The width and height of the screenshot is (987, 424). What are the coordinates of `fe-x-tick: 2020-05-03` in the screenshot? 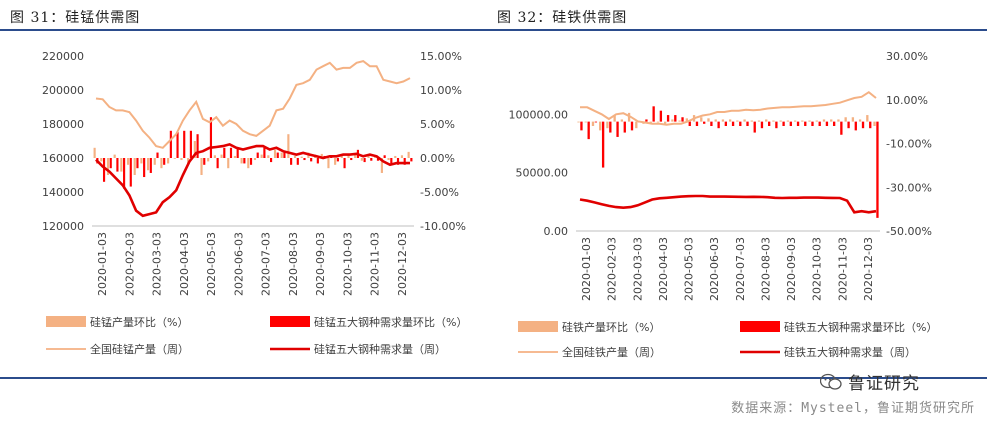 It's located at (689, 269).